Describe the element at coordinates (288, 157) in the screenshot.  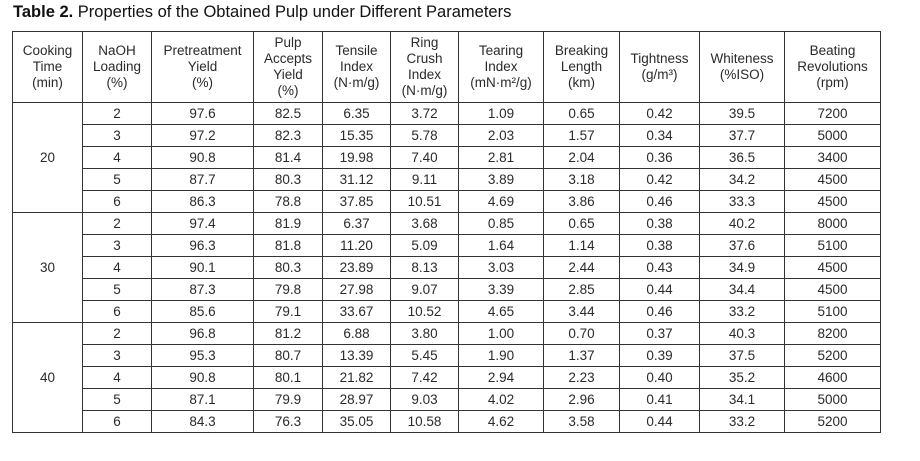
I see `table-cell: 81.4` at that location.